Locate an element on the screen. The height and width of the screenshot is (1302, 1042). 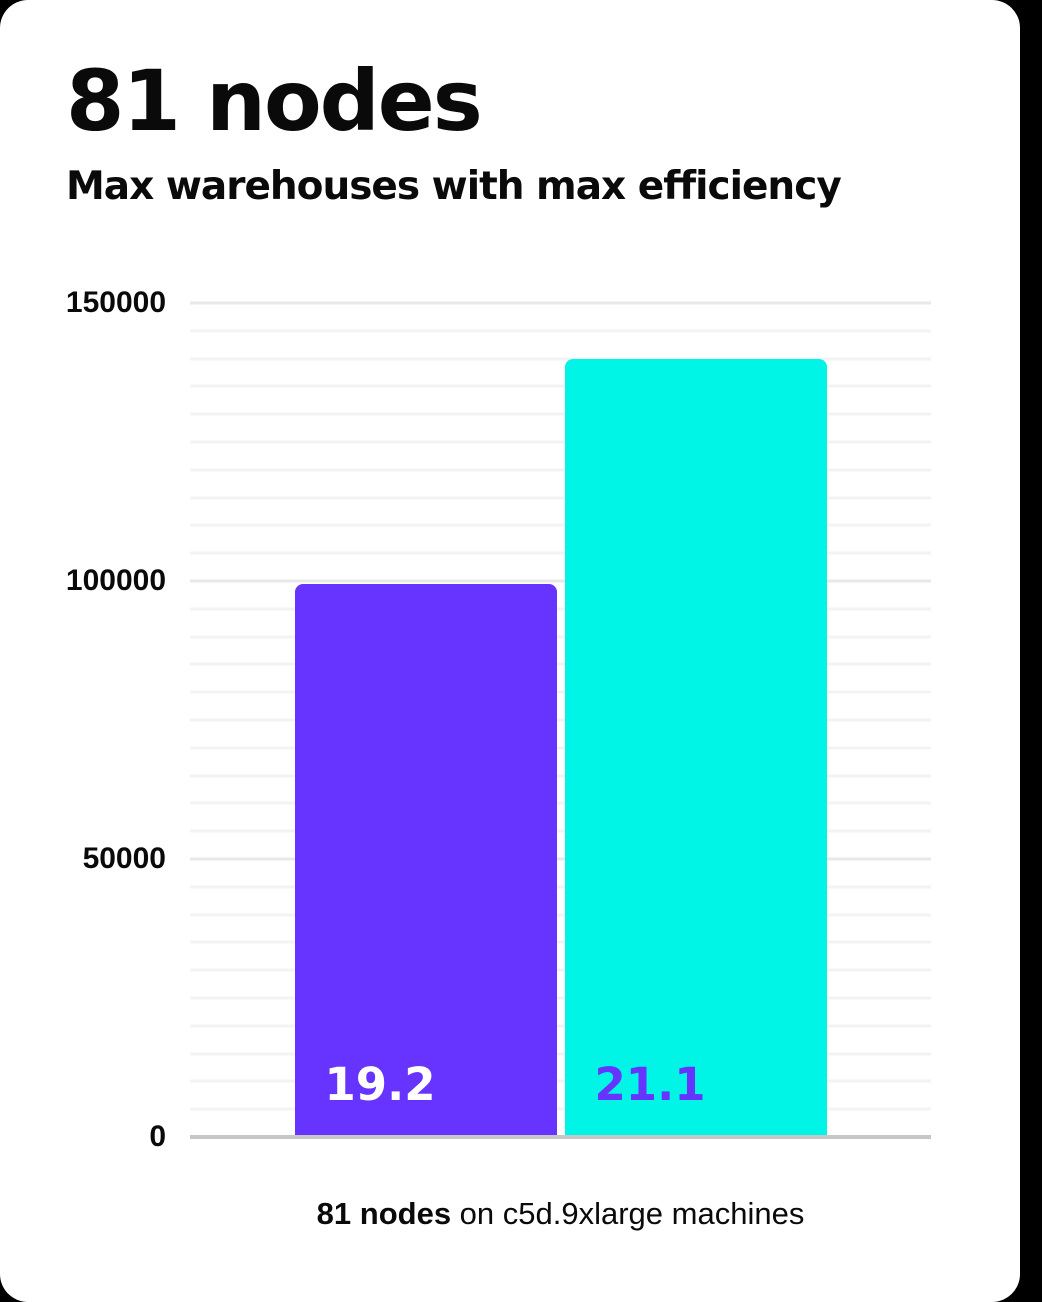
y-tick-label: 50000 is located at coordinates (124, 858).